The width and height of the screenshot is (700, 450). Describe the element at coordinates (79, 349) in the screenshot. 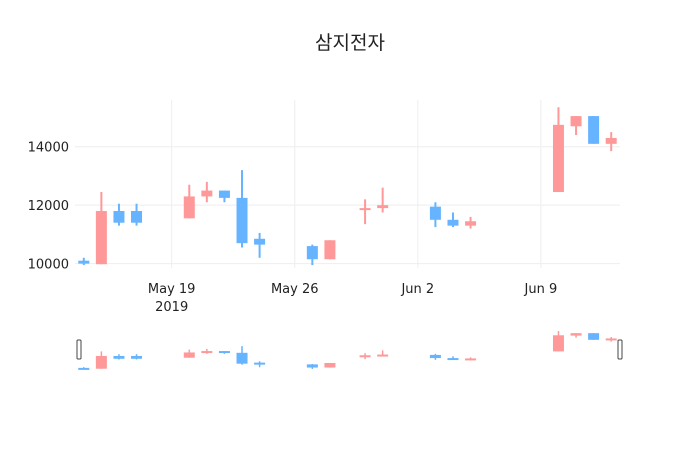

I see `range-slider-left-handle` at that location.